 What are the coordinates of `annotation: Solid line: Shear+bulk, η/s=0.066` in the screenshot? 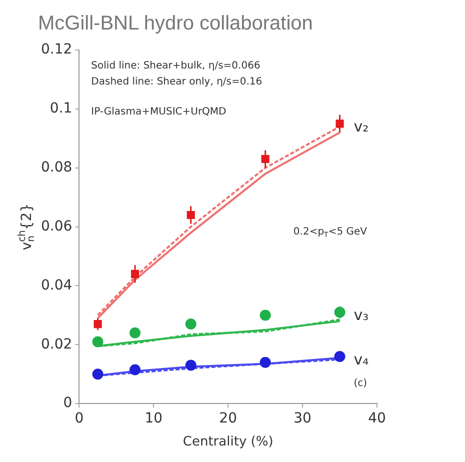 It's located at (175, 66).